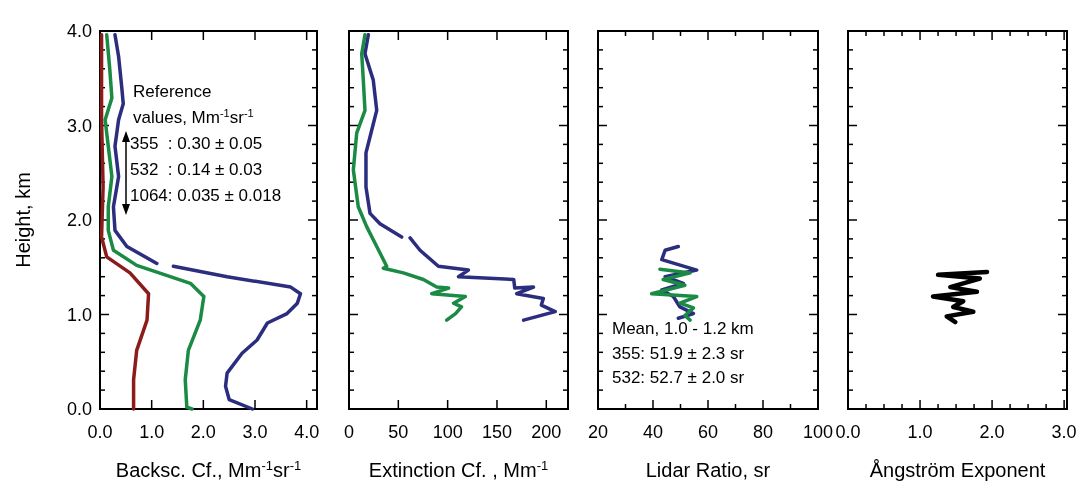 The image size is (1086, 489). Describe the element at coordinates (398, 432) in the screenshot. I see `x-tick-label: 50` at that location.